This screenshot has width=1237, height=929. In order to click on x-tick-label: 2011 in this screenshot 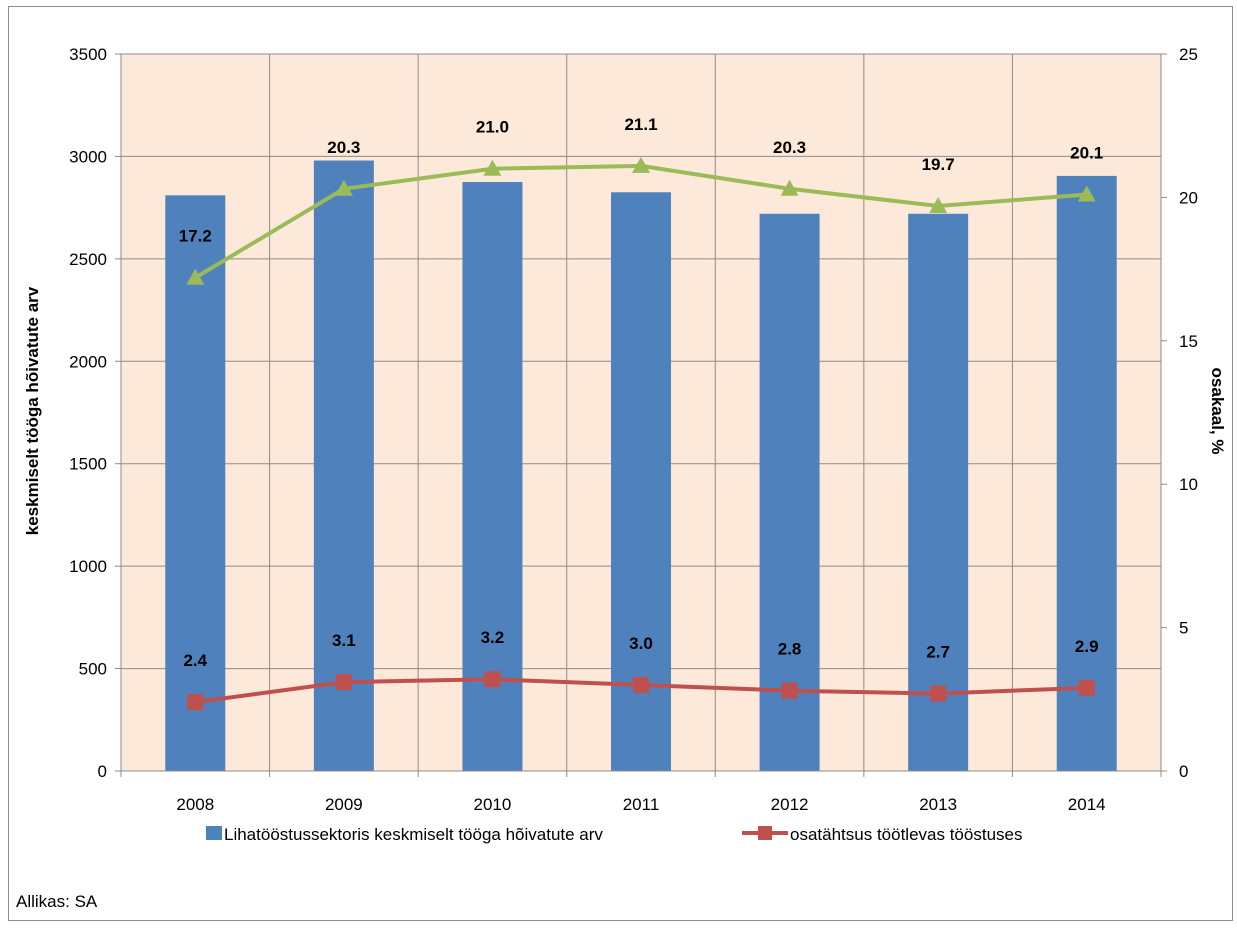, I will do `click(641, 804)`.